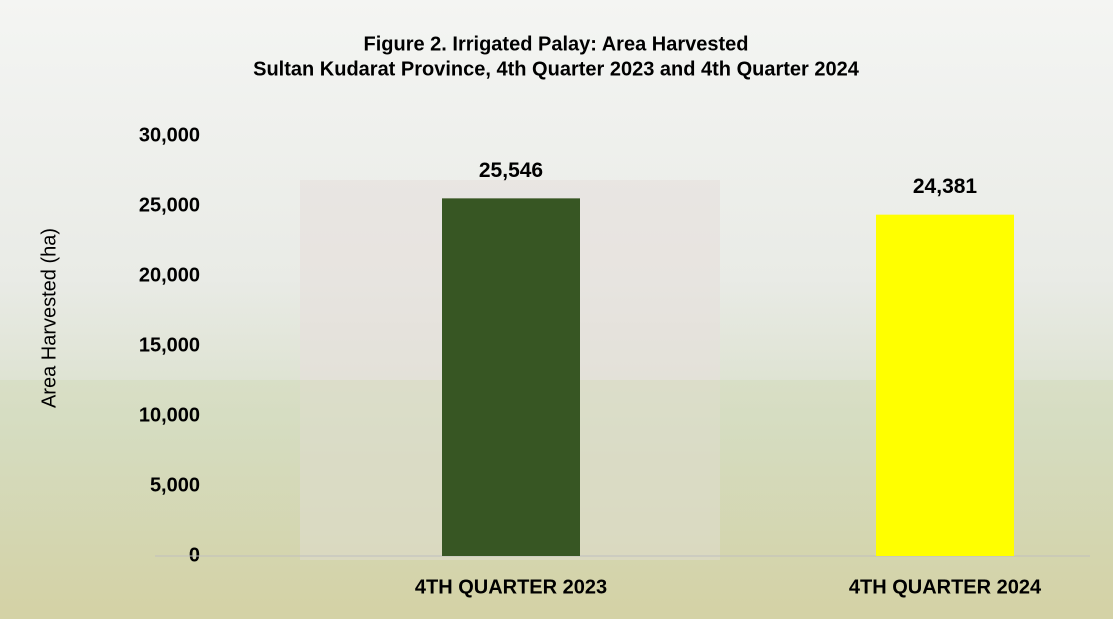 The image size is (1113, 619). I want to click on x-tick-label: 4TH QUARTER 2023, so click(511, 587).